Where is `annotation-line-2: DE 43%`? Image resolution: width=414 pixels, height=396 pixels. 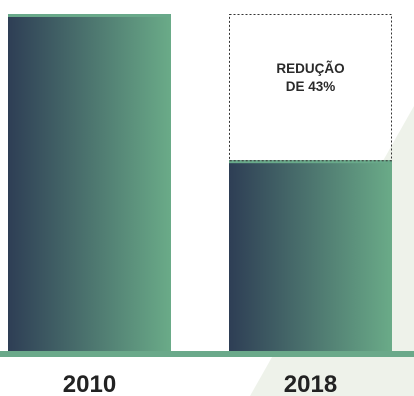 annotation-line-2: DE 43% is located at coordinates (311, 86).